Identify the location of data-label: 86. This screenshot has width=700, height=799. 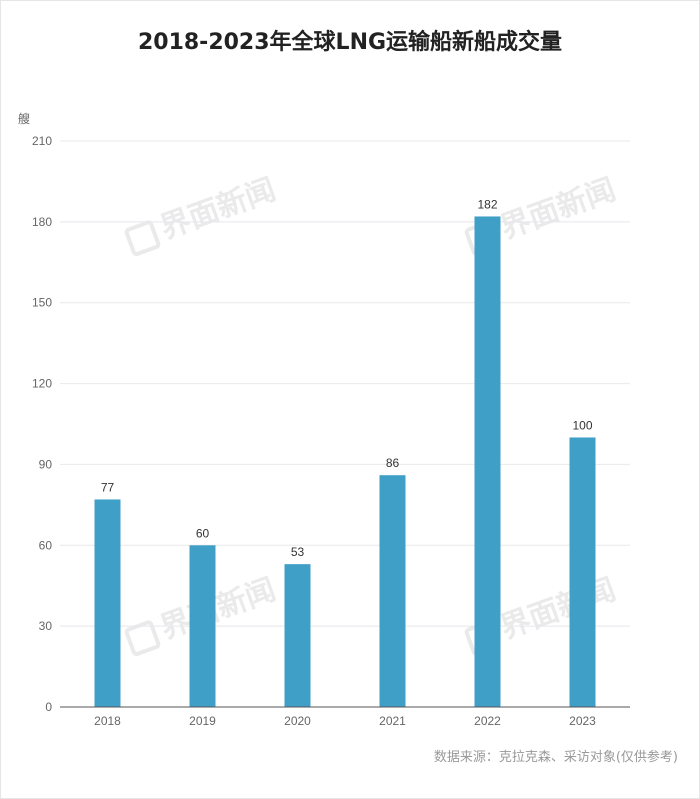
(393, 463).